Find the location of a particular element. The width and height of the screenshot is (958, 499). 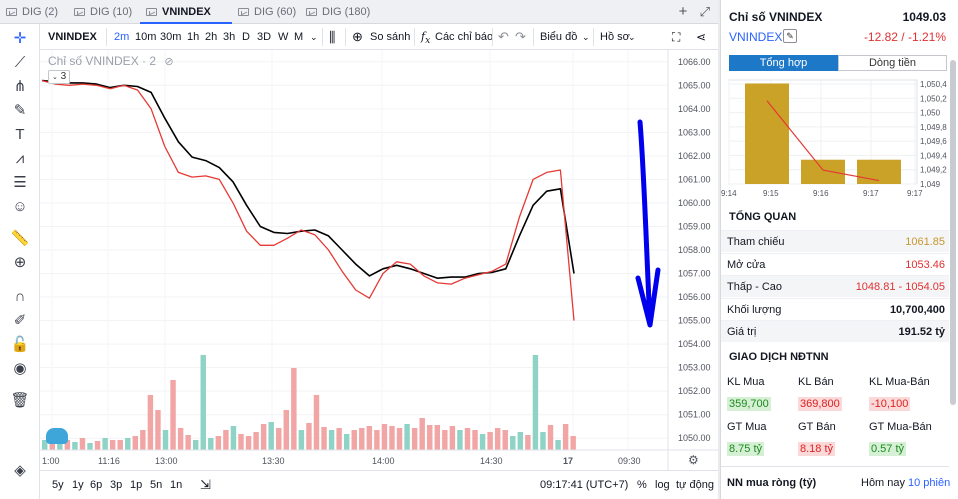

x-tick-label: 09:30 is located at coordinates (629, 461).